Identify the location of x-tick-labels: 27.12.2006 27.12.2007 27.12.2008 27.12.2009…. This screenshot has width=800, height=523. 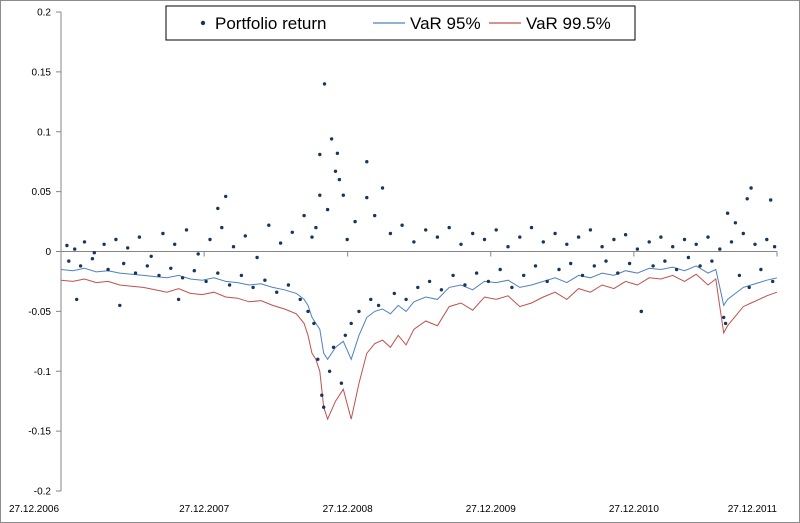
(393, 509).